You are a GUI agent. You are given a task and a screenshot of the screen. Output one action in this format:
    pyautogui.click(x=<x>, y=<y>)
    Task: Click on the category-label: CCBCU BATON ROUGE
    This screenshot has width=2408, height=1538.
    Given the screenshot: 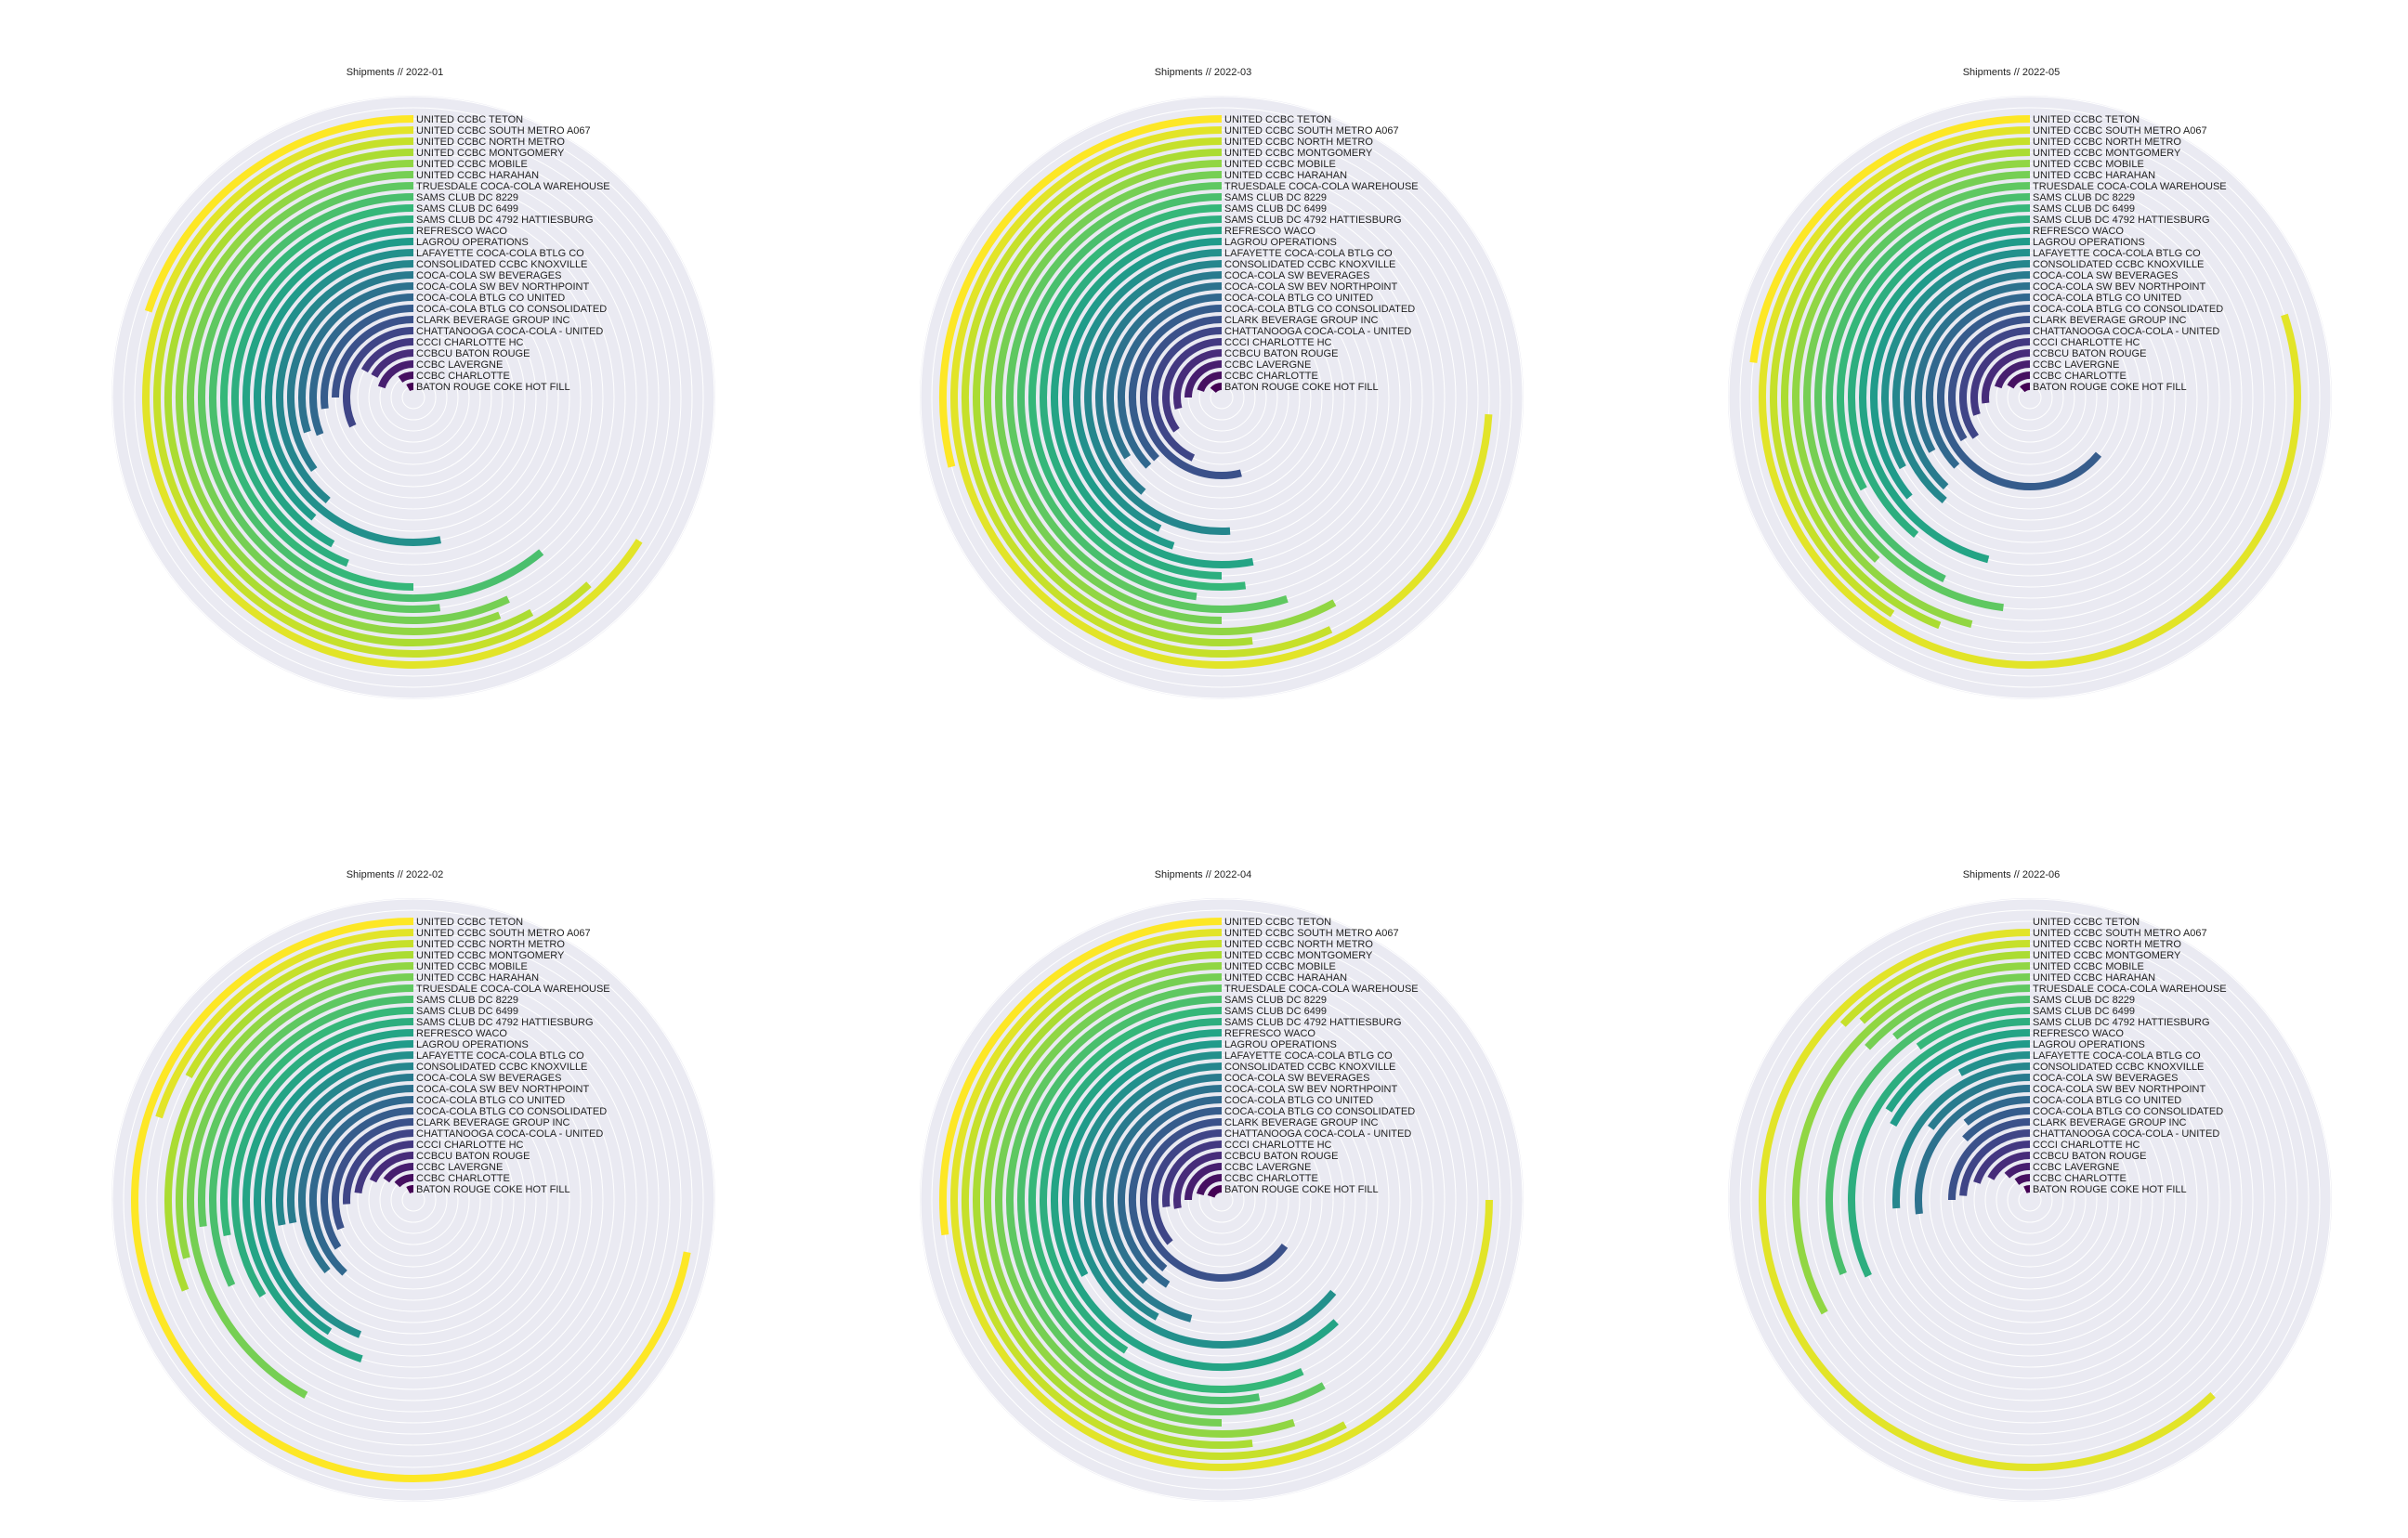 What is the action you would take?
    pyautogui.click(x=1281, y=1156)
    